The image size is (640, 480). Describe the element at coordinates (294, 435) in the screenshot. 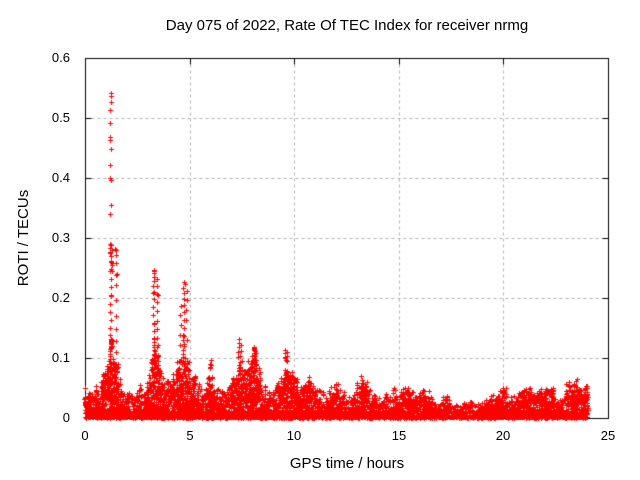

I see `x-tick-label: 10` at that location.